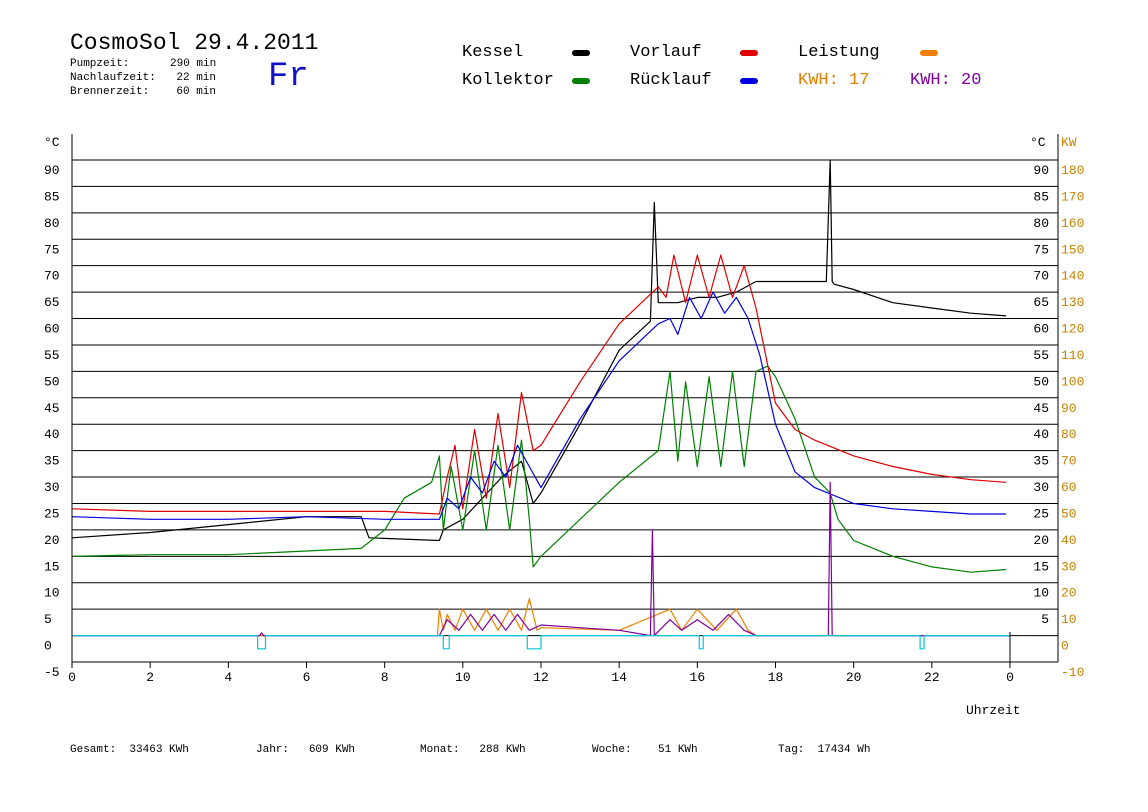 The width and height of the screenshot is (1148, 812). What do you see at coordinates (150, 677) in the screenshot?
I see `x-tick-label: 2` at bounding box center [150, 677].